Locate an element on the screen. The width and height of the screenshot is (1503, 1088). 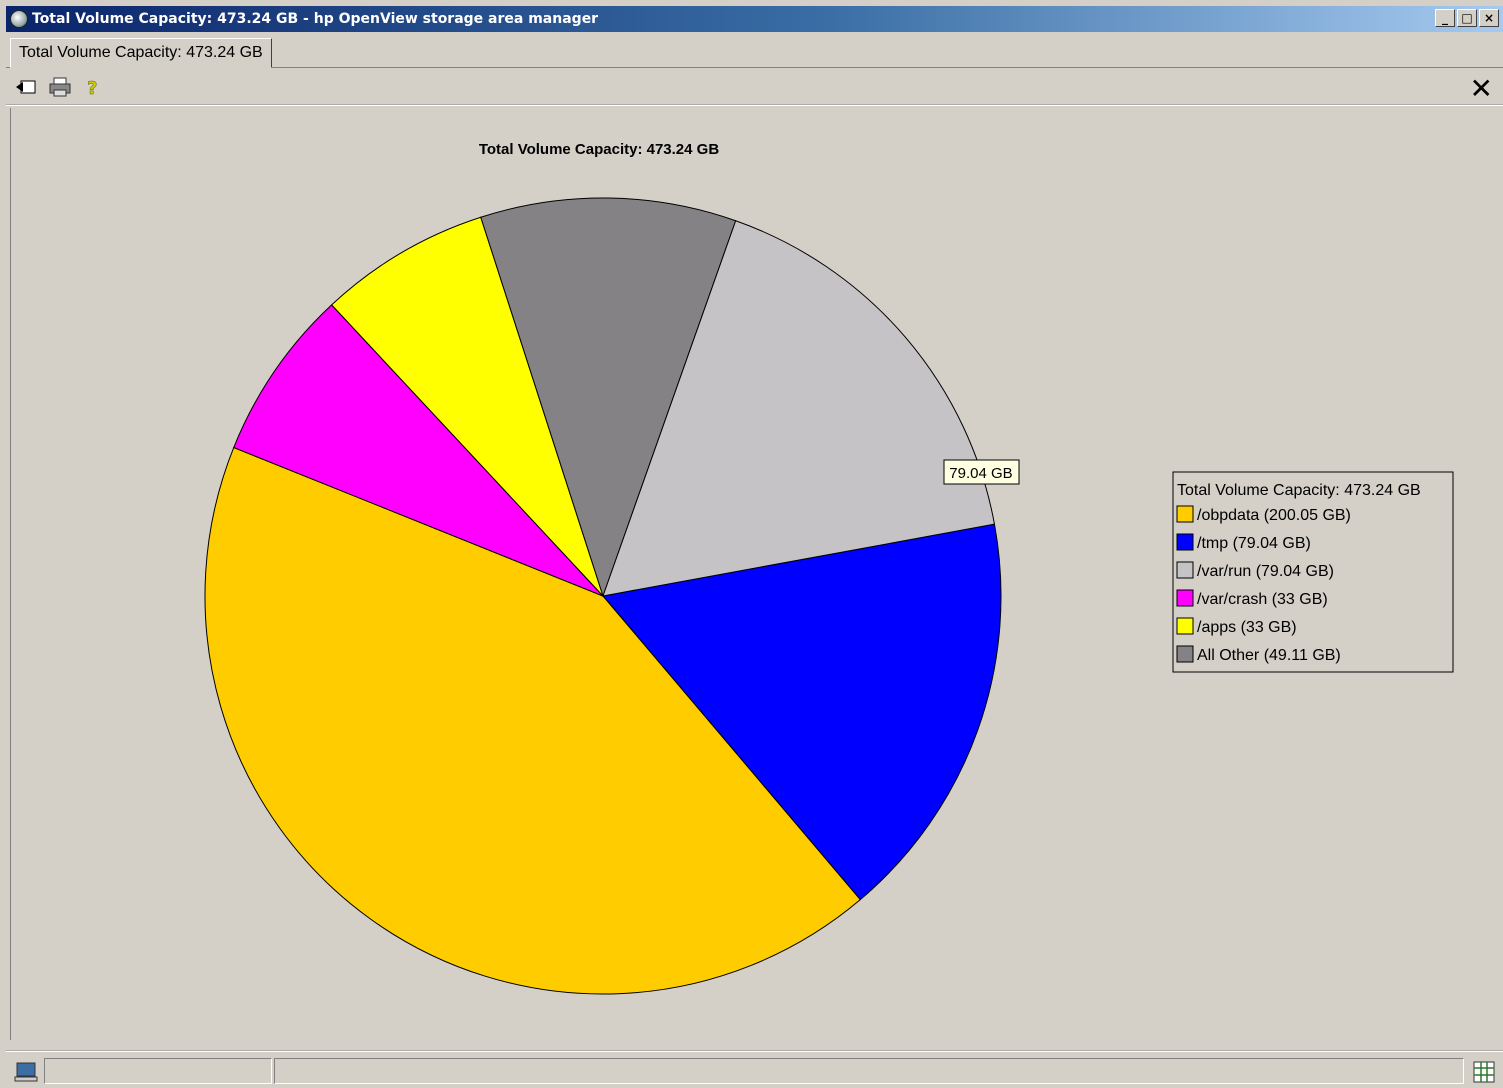
help-icon: ? is located at coordinates (94, 87).